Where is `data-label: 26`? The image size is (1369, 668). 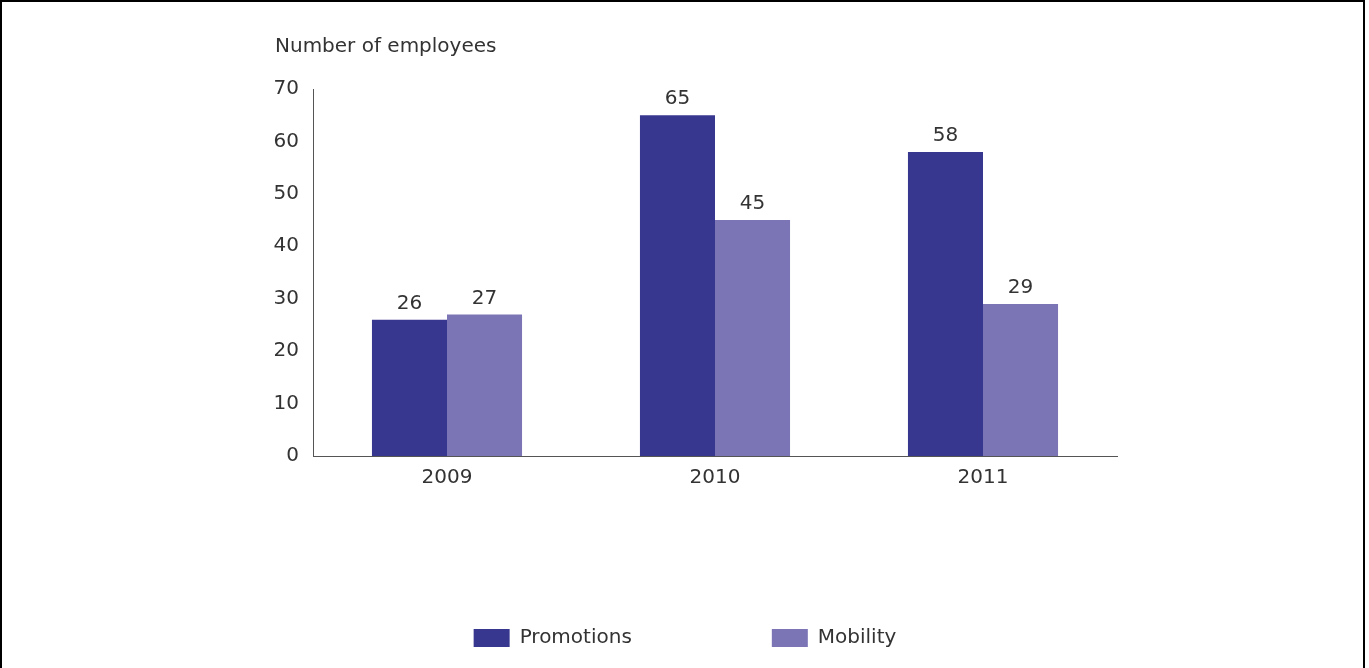
data-label: 26 is located at coordinates (409, 301).